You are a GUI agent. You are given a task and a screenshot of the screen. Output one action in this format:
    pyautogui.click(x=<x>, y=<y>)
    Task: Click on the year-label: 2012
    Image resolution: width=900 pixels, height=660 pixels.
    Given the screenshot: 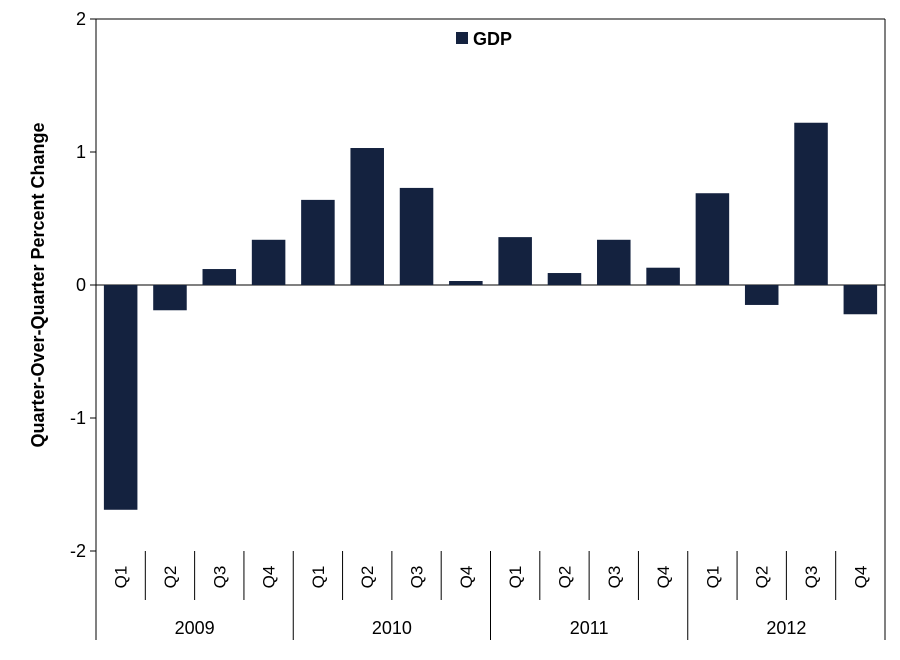 What is the action you would take?
    pyautogui.click(x=786, y=628)
    